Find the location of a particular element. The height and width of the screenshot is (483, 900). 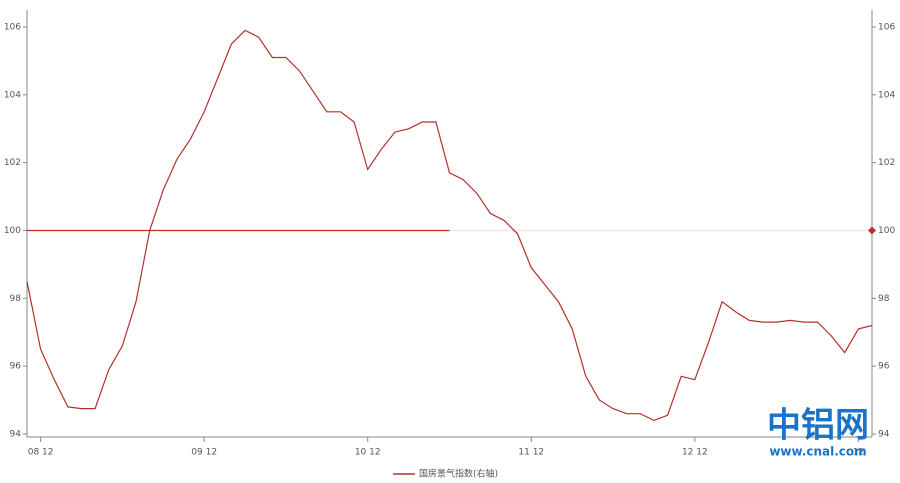

y2-tick-label: 102 is located at coordinates (886, 163).